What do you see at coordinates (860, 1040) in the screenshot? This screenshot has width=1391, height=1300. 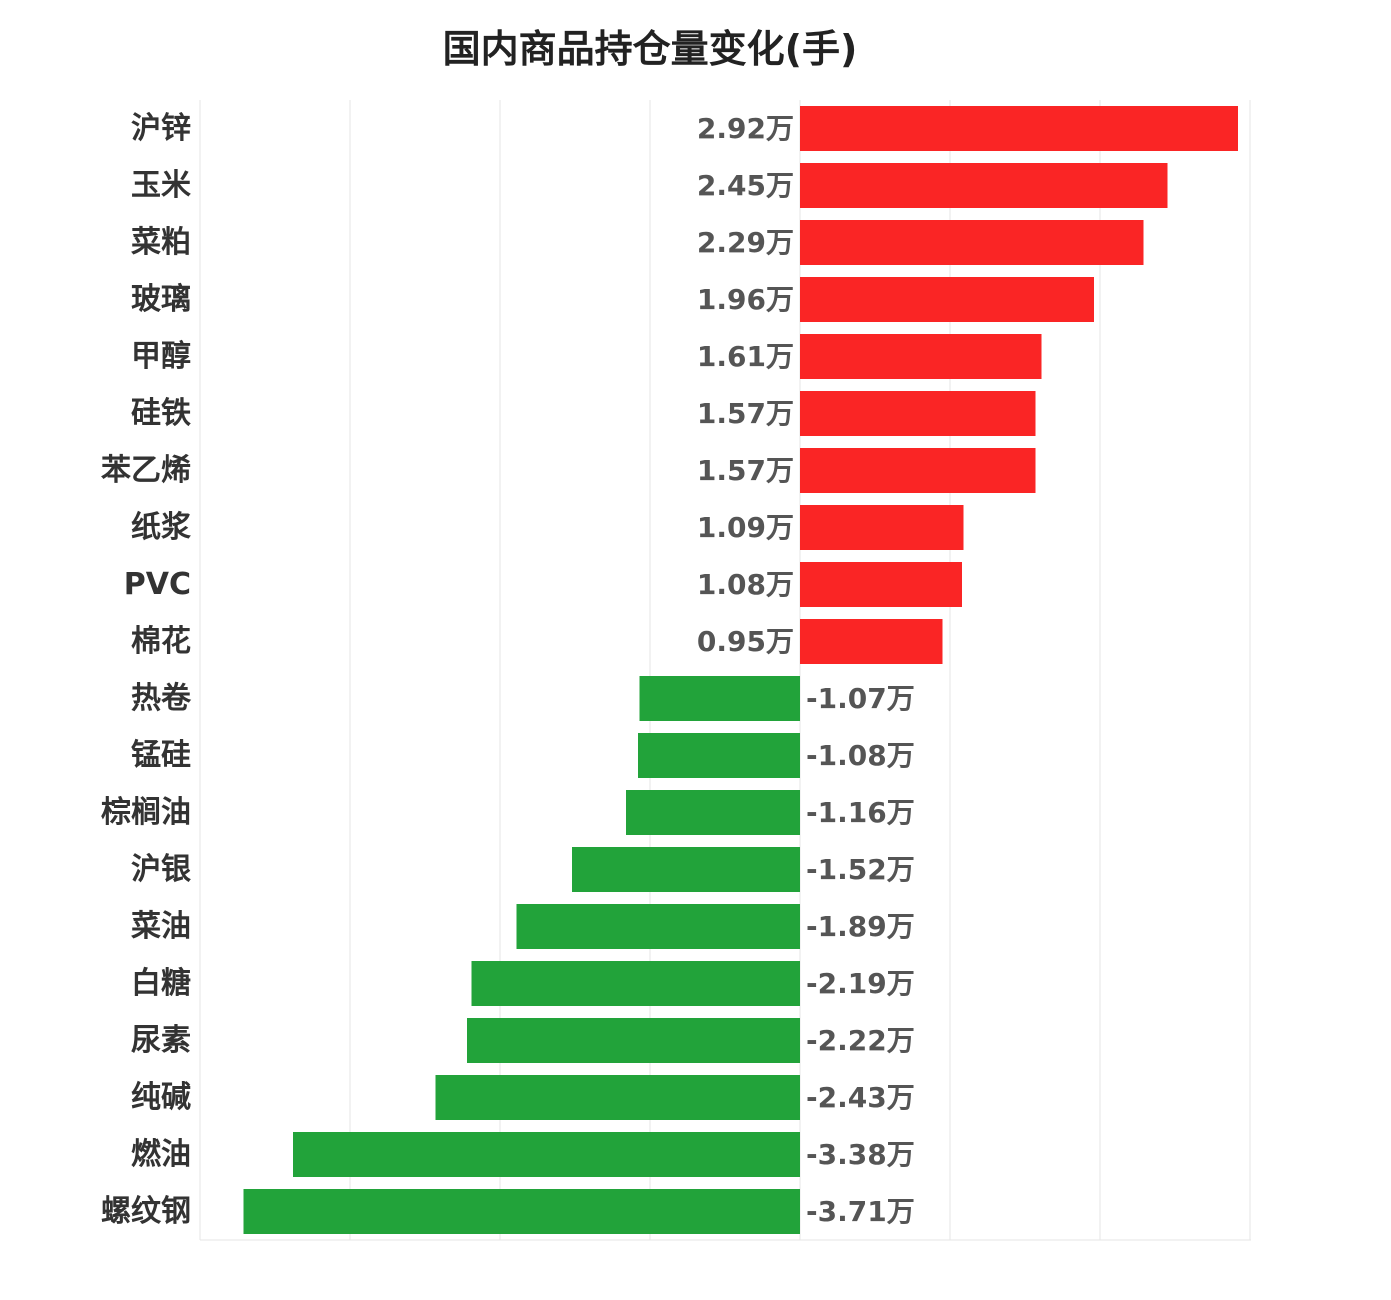 I see `value-label: -2.22万` at bounding box center [860, 1040].